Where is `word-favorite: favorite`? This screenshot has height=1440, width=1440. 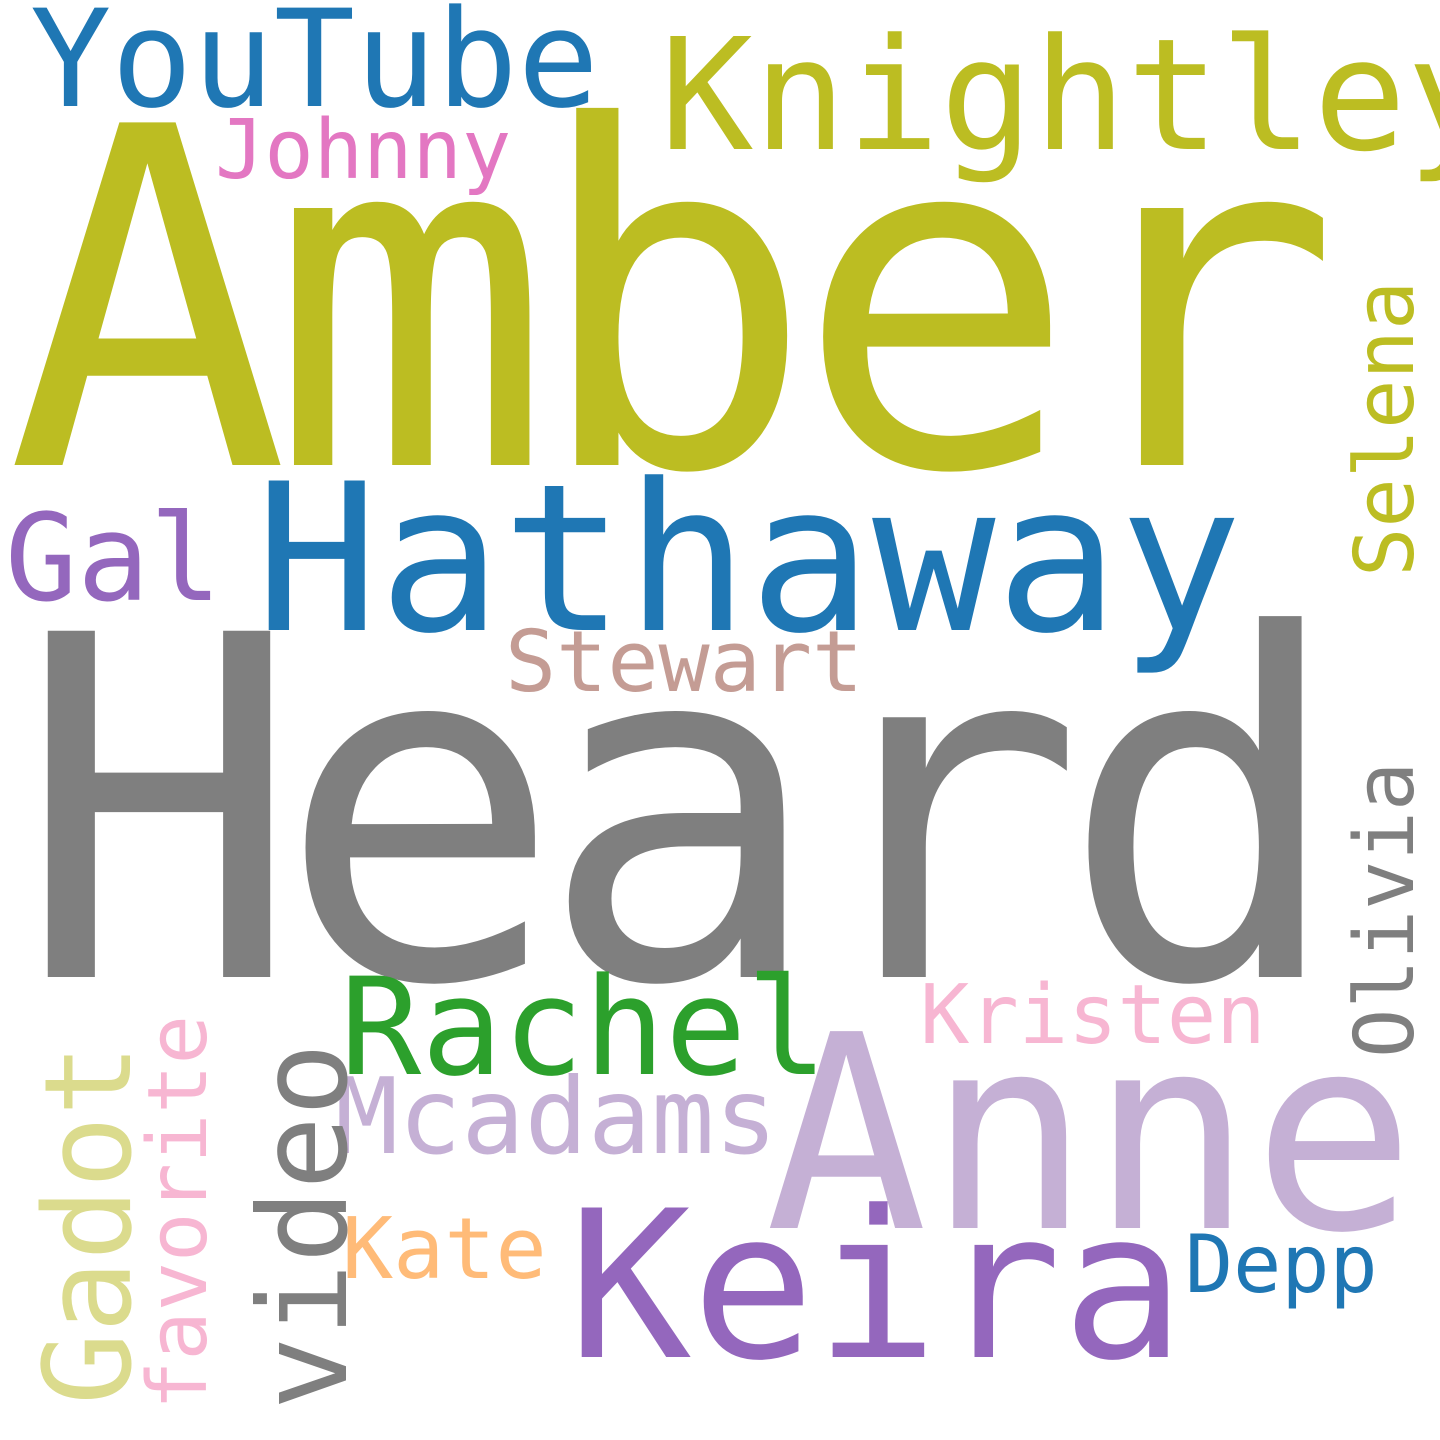
word-favorite: favorite is located at coordinates (179, 1212).